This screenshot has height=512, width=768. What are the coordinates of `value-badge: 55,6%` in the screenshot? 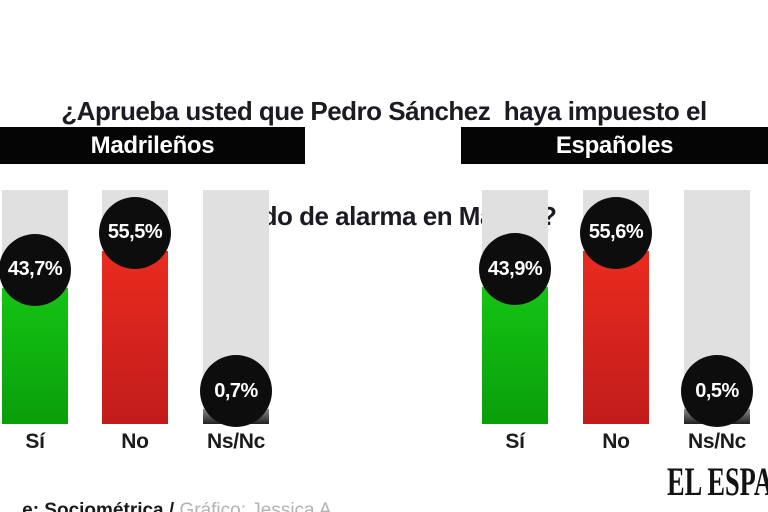 It's located at (616, 232).